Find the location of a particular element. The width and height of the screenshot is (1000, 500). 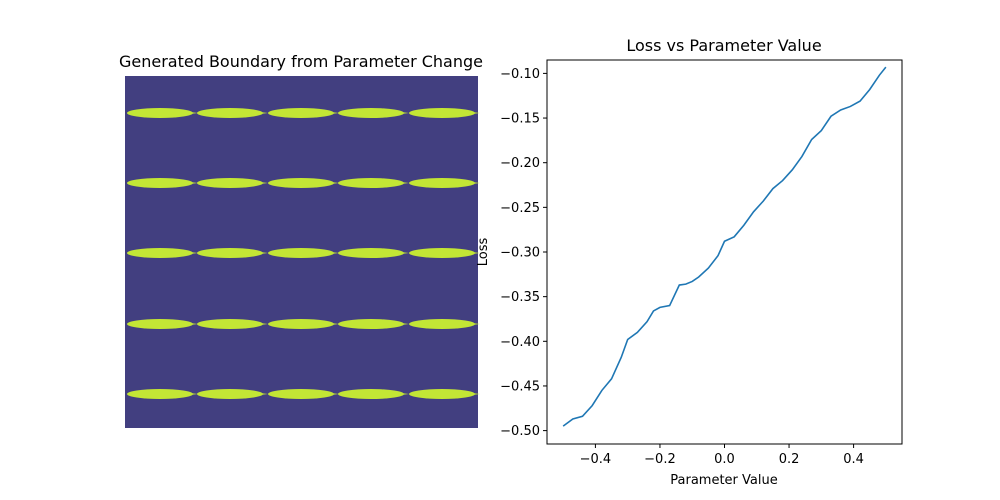

y-tick-label: −0.25 is located at coordinates (520, 208).